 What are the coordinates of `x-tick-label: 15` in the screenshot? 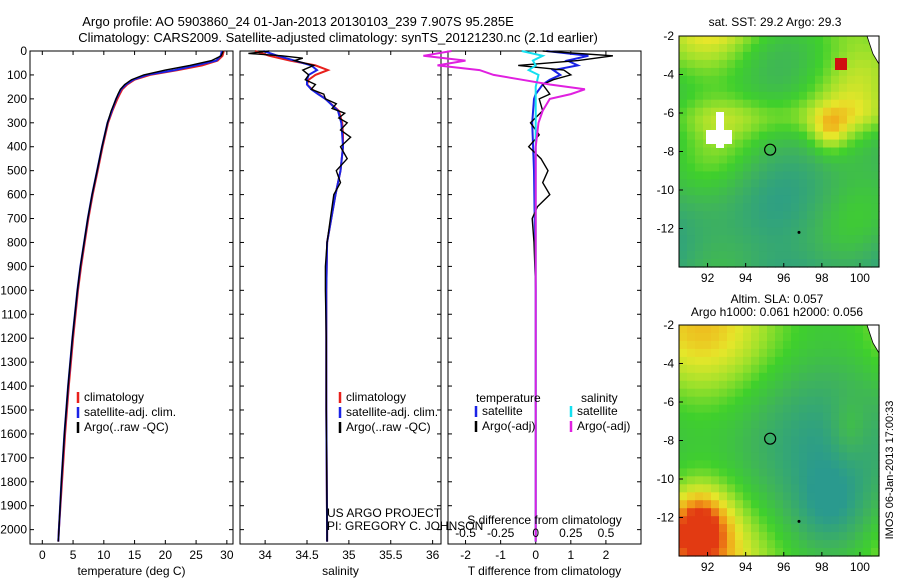 It's located at (135, 555).